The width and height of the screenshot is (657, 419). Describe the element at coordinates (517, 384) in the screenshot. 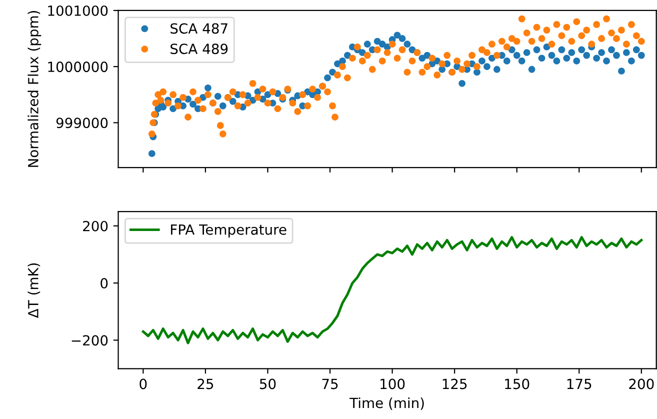

I see `x-tick-label: 150` at that location.